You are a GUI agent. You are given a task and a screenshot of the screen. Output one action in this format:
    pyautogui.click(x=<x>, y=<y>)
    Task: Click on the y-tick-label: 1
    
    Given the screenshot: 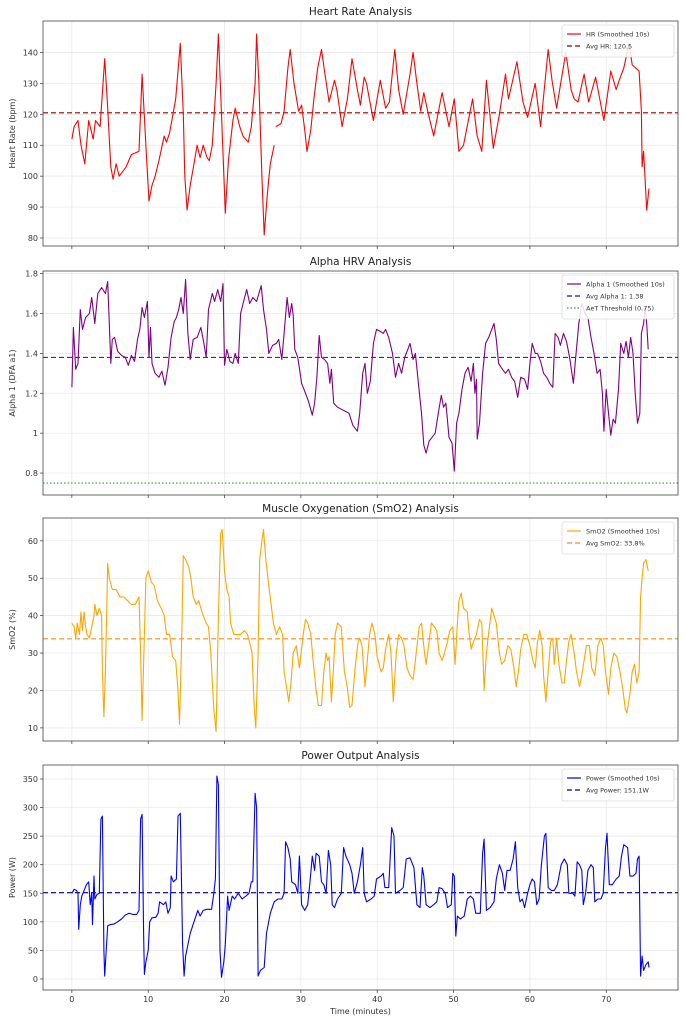 What is the action you would take?
    pyautogui.click(x=35, y=433)
    